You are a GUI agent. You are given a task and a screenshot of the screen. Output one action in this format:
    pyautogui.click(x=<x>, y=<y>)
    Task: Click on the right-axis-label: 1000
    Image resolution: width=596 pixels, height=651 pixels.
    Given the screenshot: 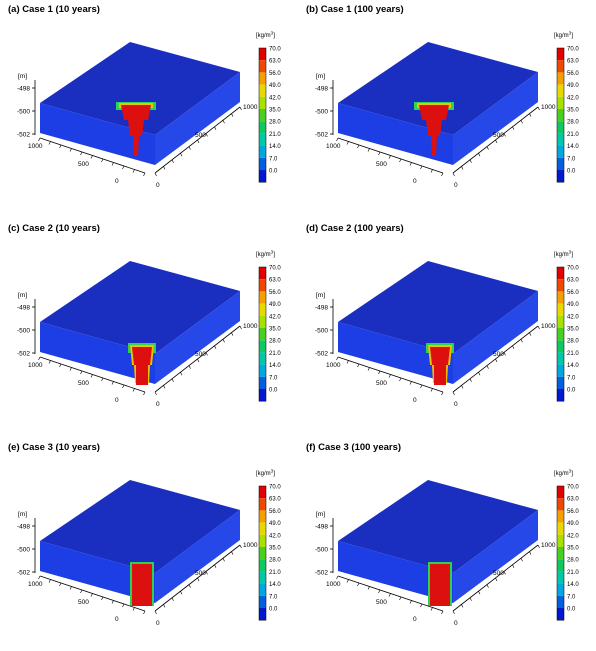 What is the action you would take?
    pyautogui.click(x=250, y=326)
    